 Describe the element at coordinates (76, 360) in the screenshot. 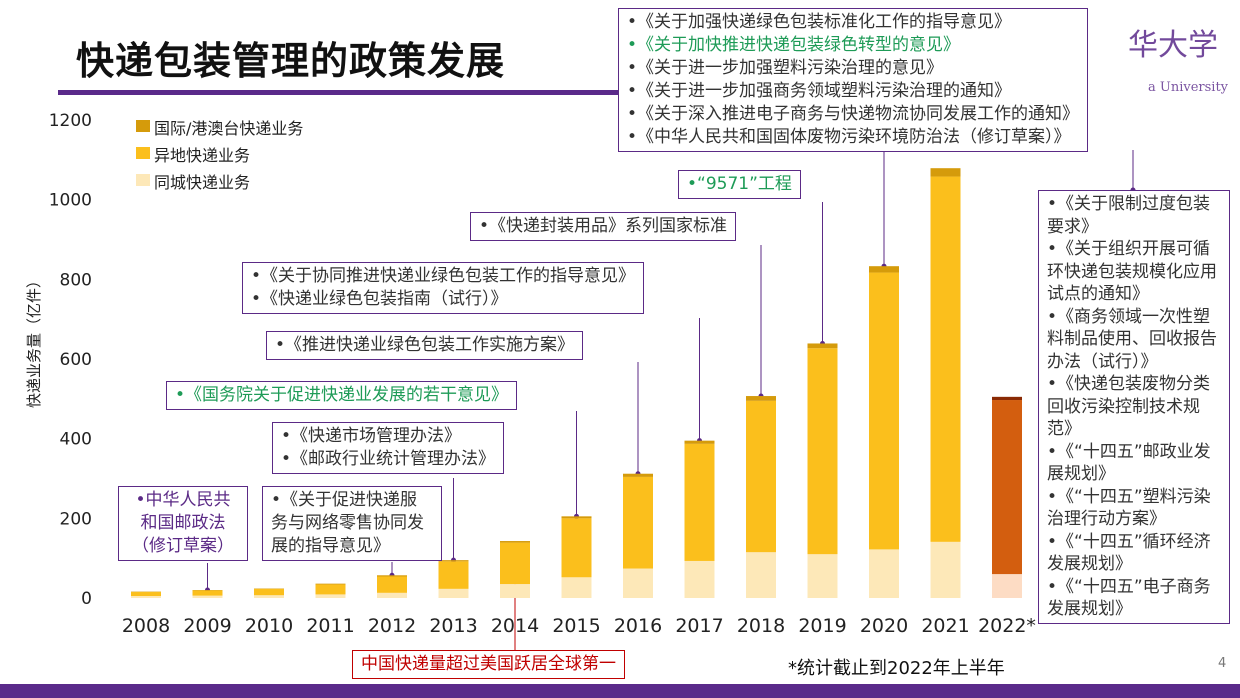

I see `y-tick-label: 600` at that location.